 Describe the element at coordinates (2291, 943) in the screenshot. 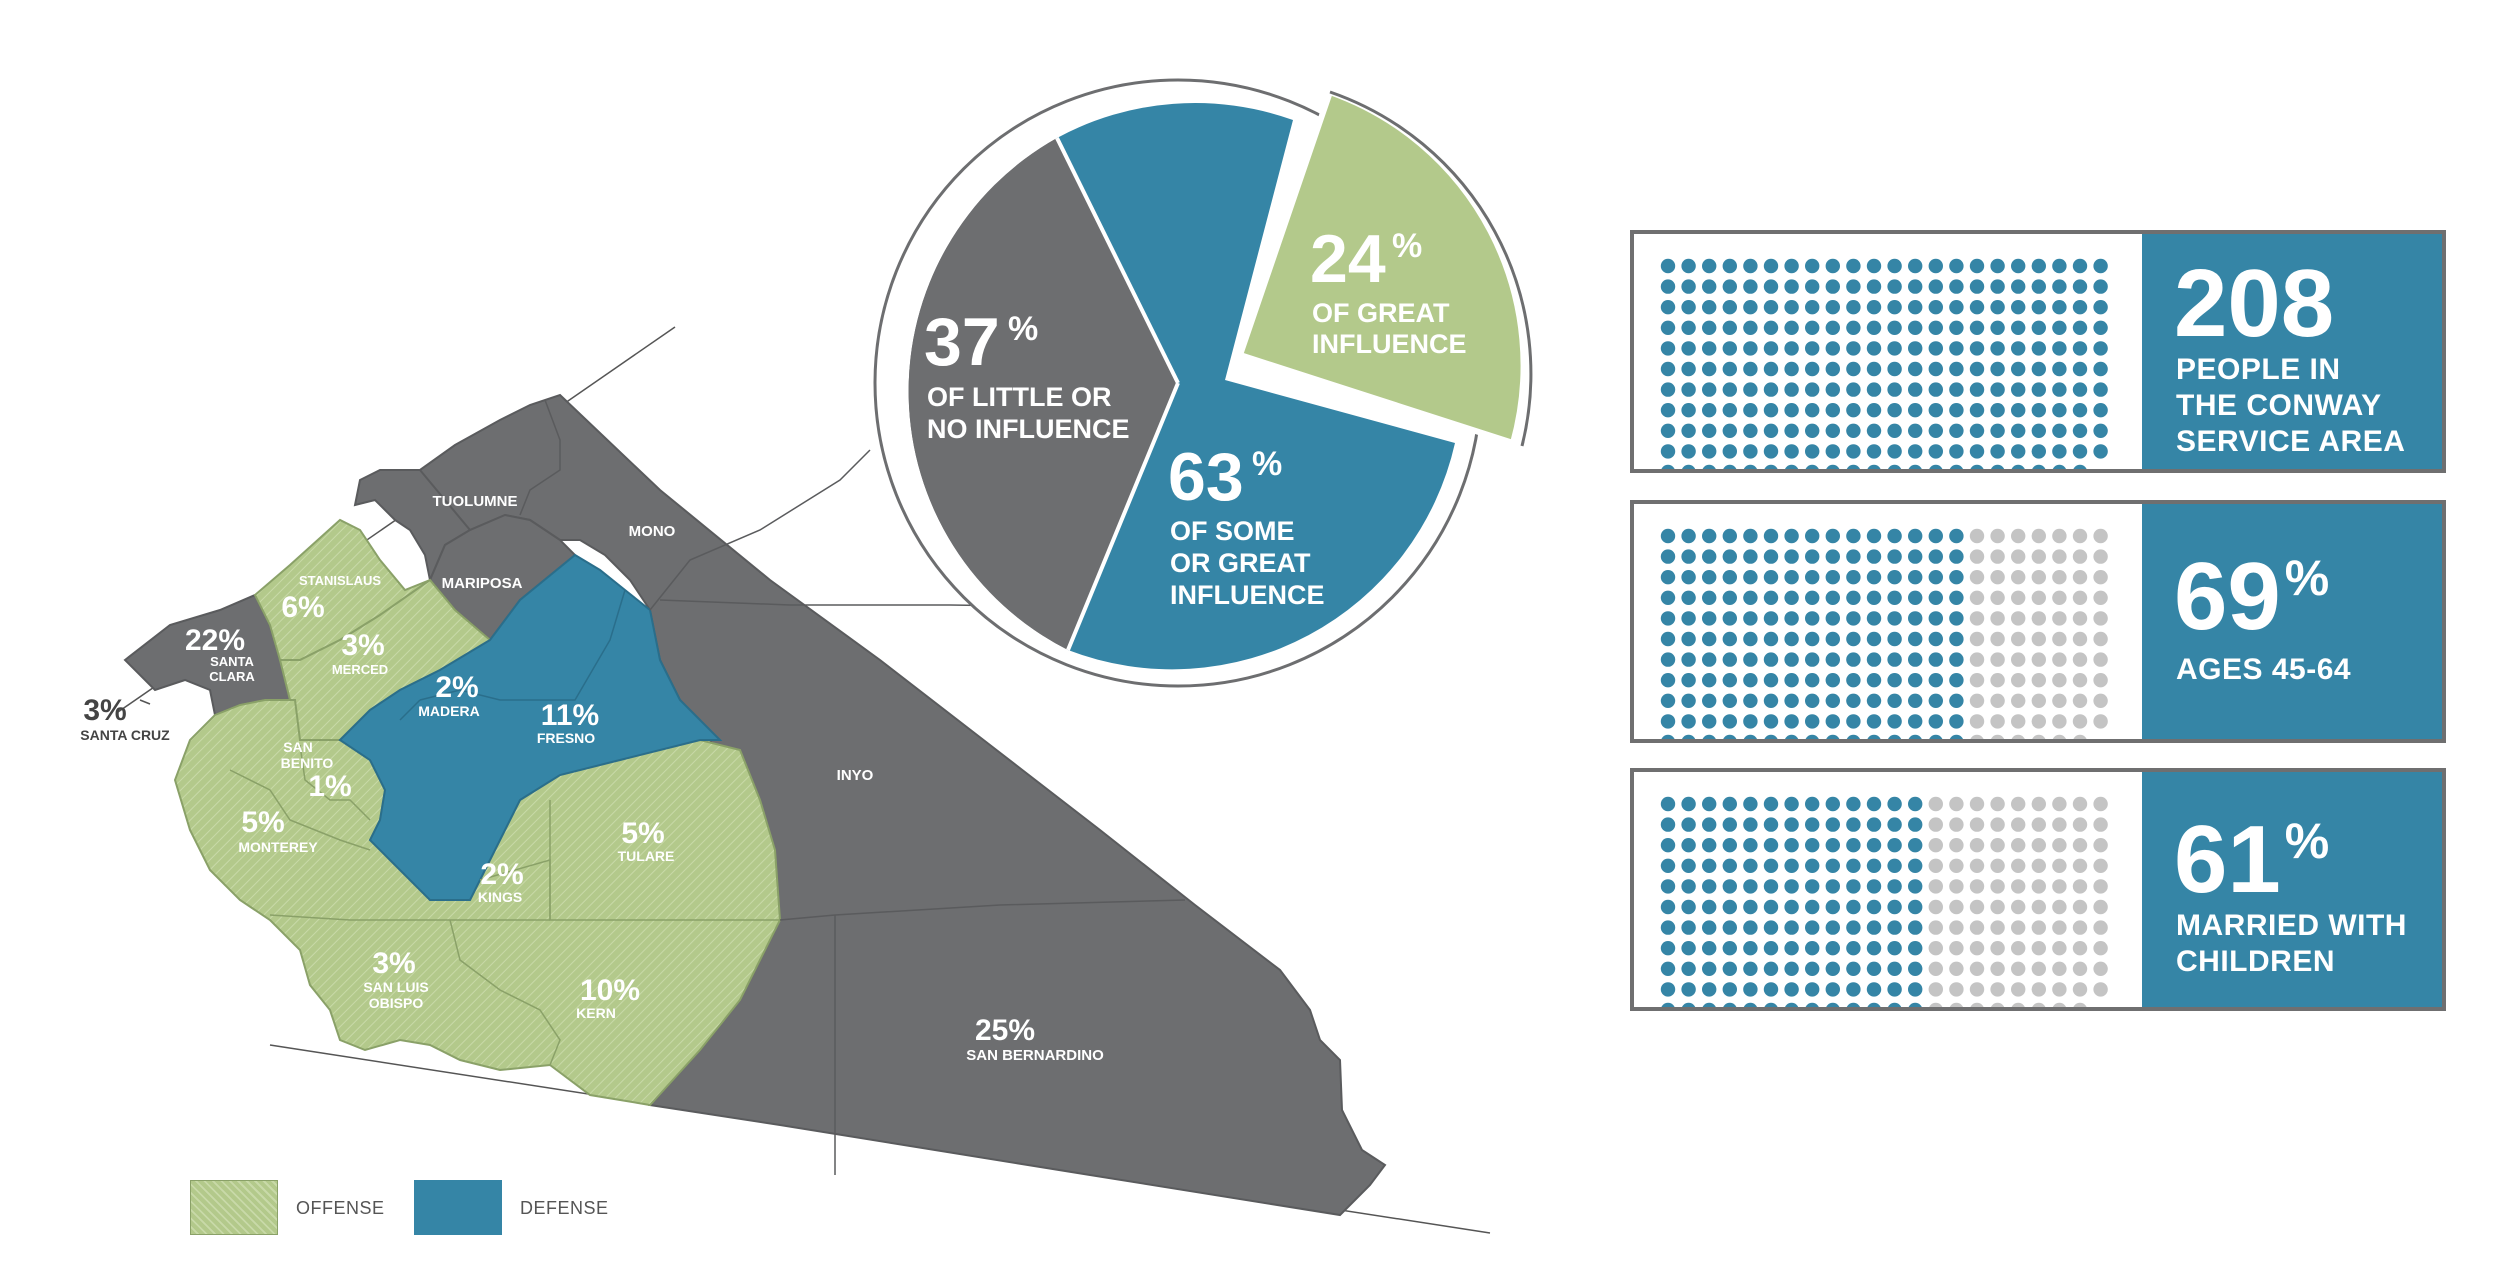

I see `stat-label-married: MARRIED WITH CHILDREN` at that location.